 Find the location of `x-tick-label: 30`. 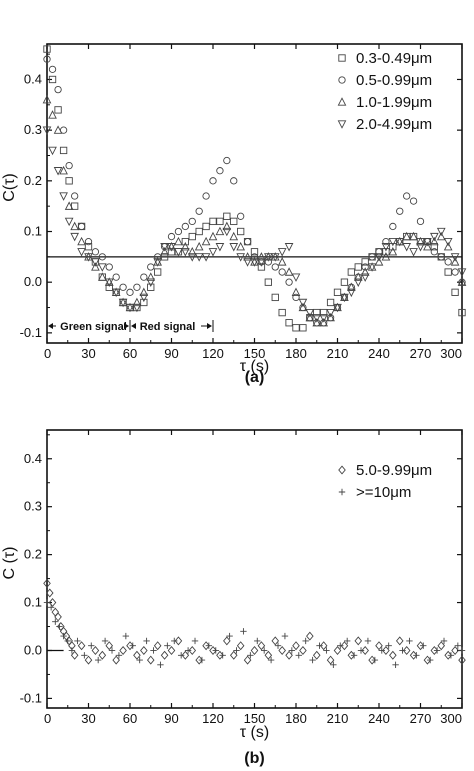

x-tick-label: 30 is located at coordinates (88, 353).